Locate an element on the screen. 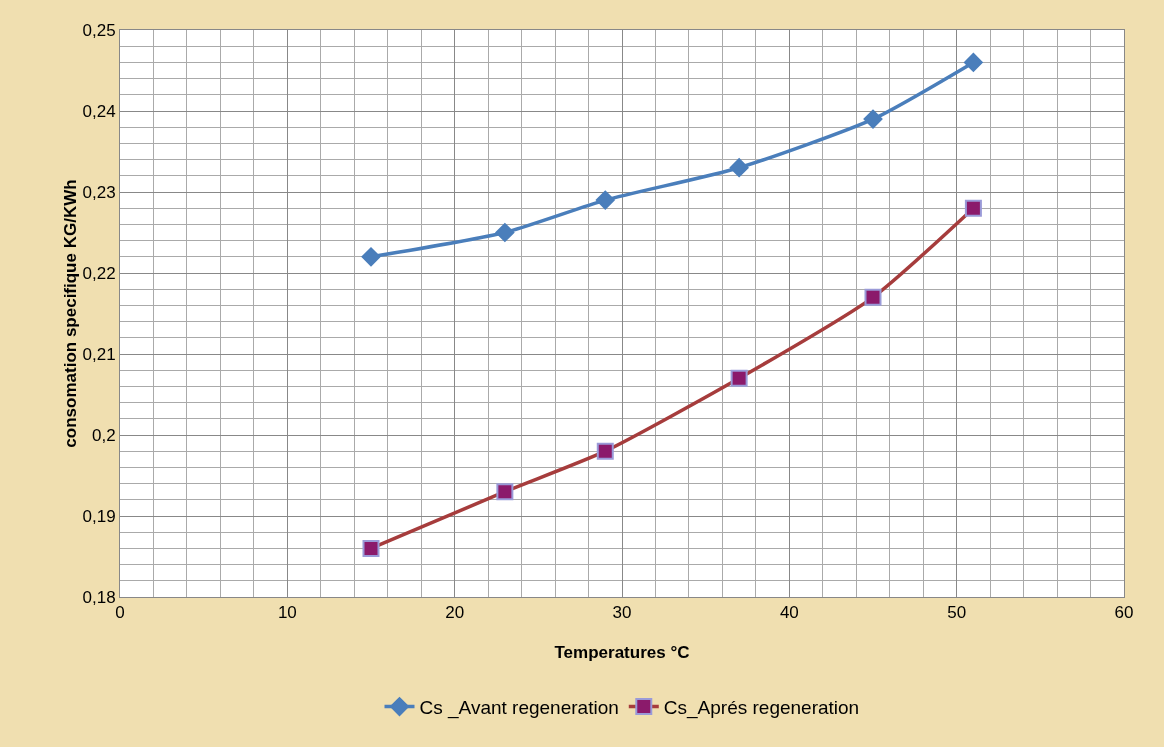 This screenshot has width=1164, height=747. x-tick-label: 50 is located at coordinates (957, 613).